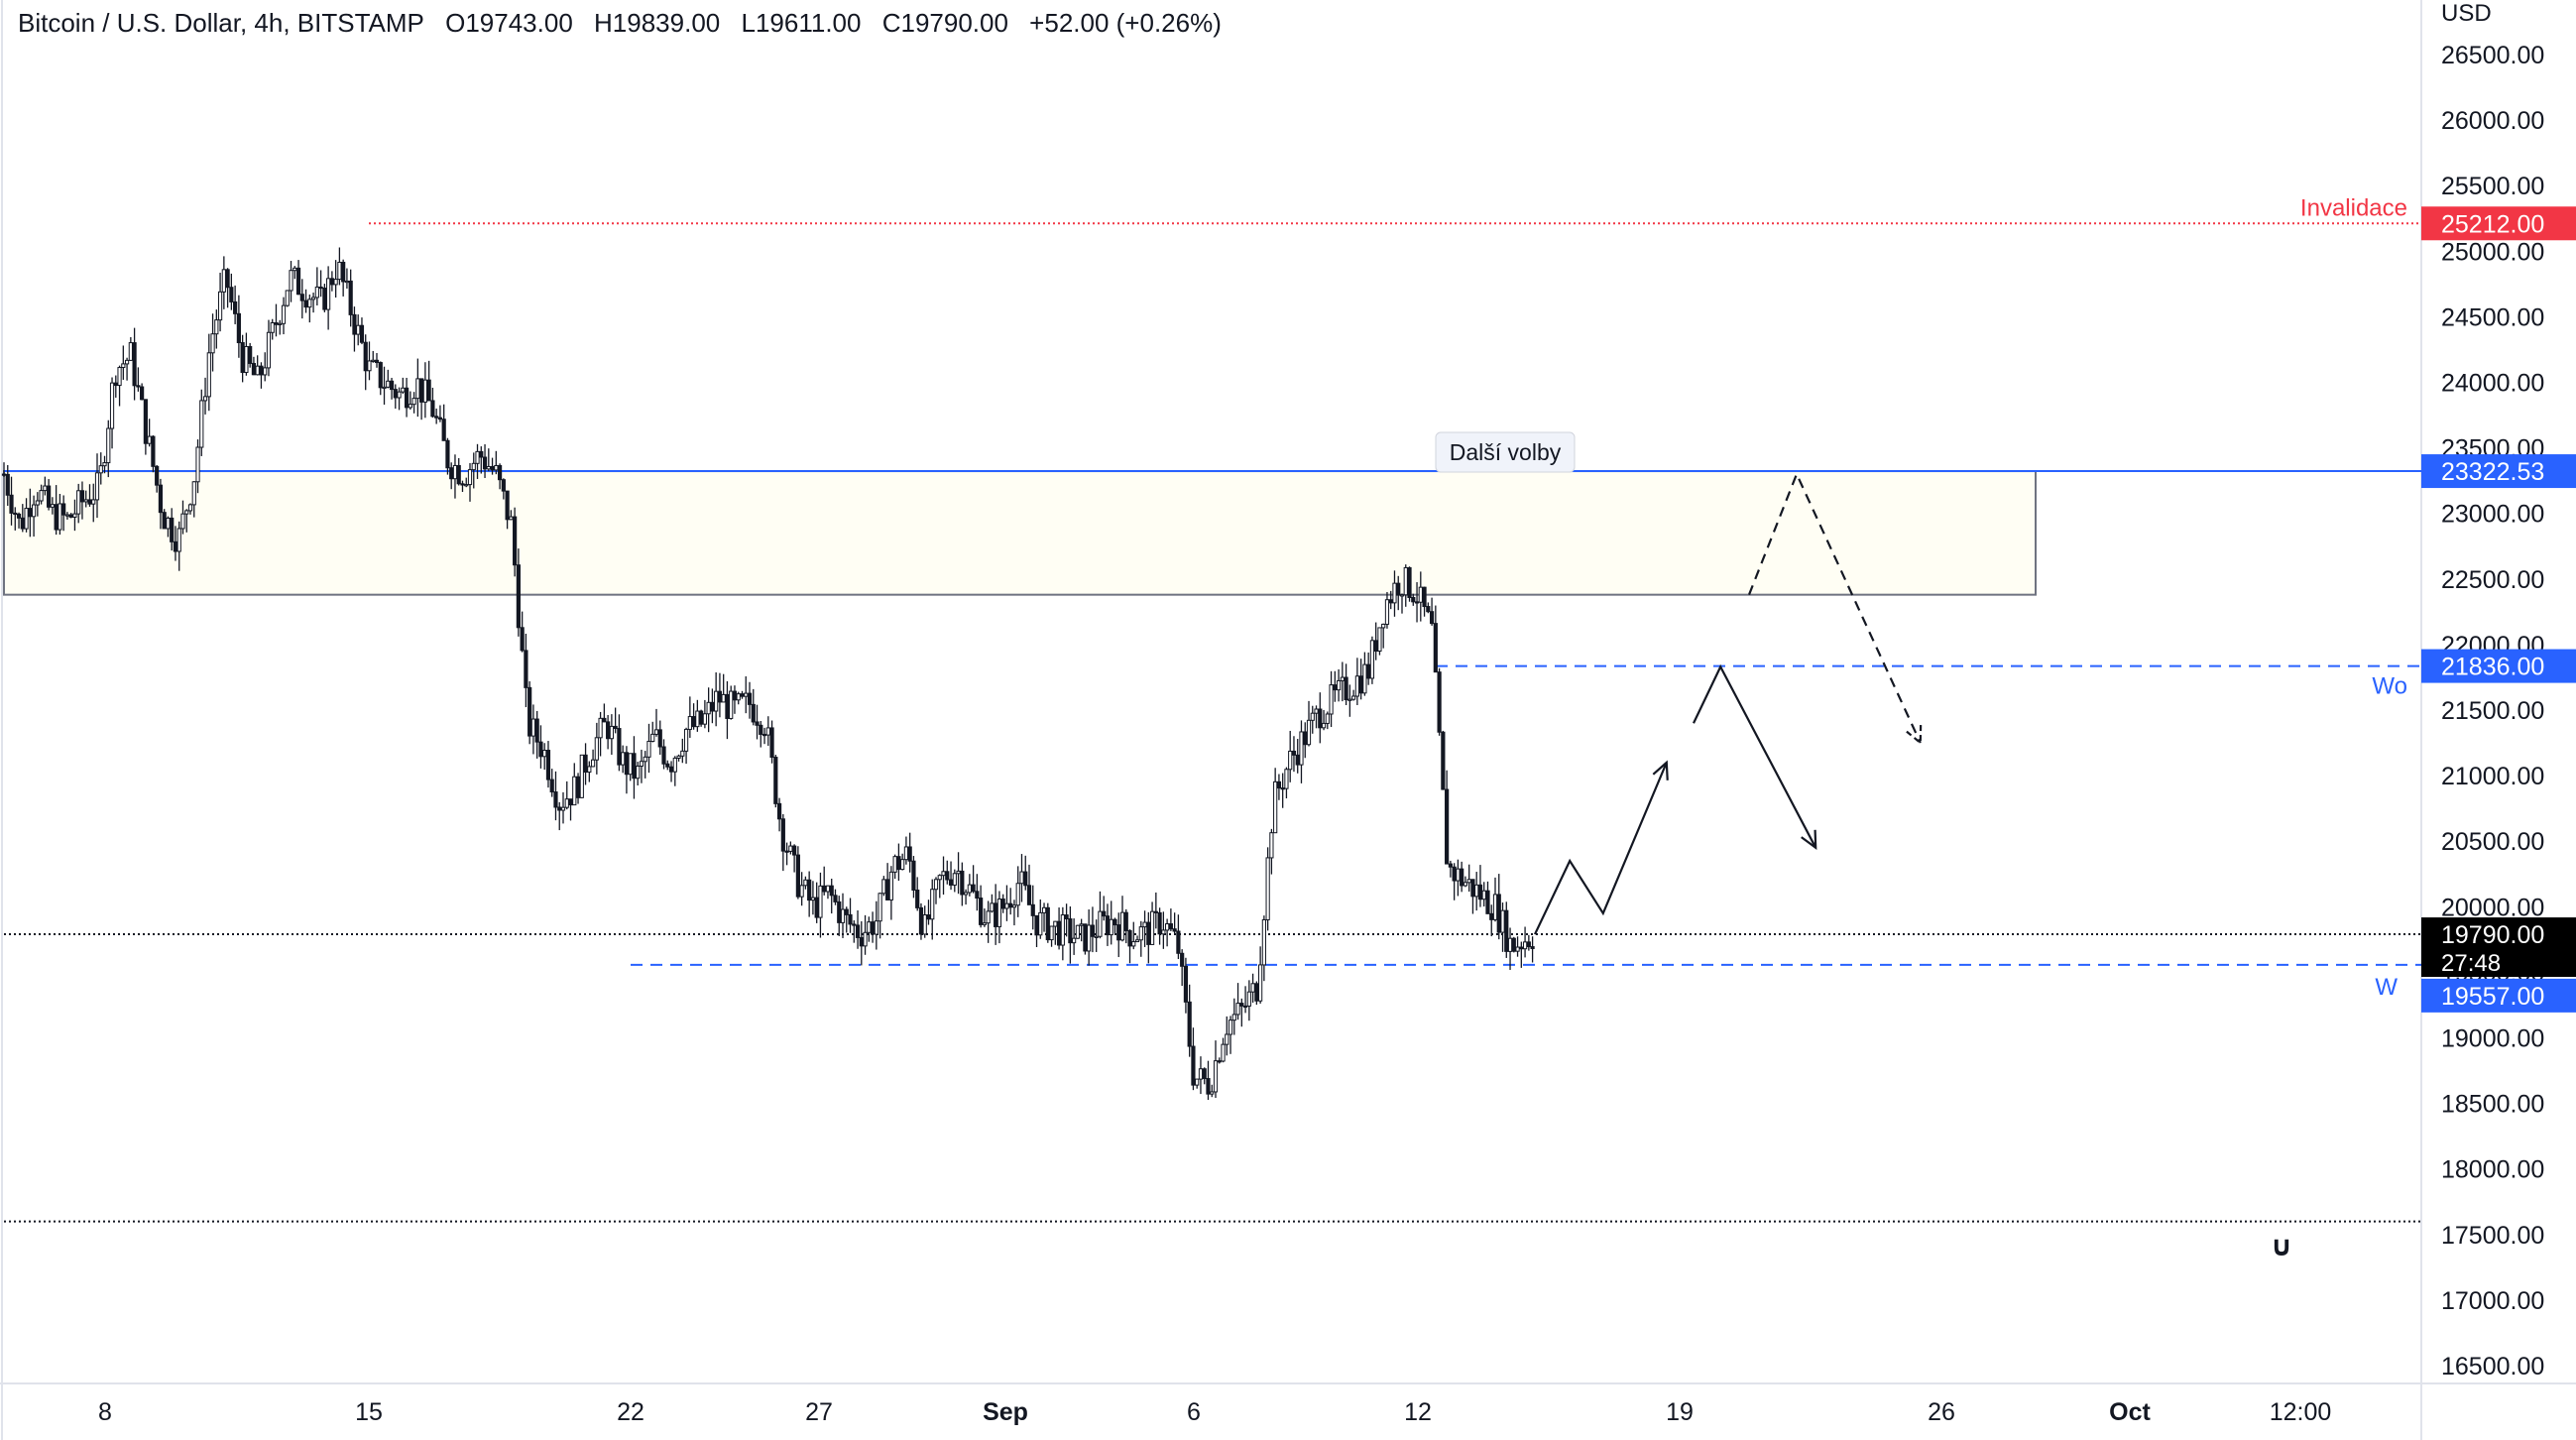  I want to click on price-badge-label: 25212.00, so click(2492, 224).